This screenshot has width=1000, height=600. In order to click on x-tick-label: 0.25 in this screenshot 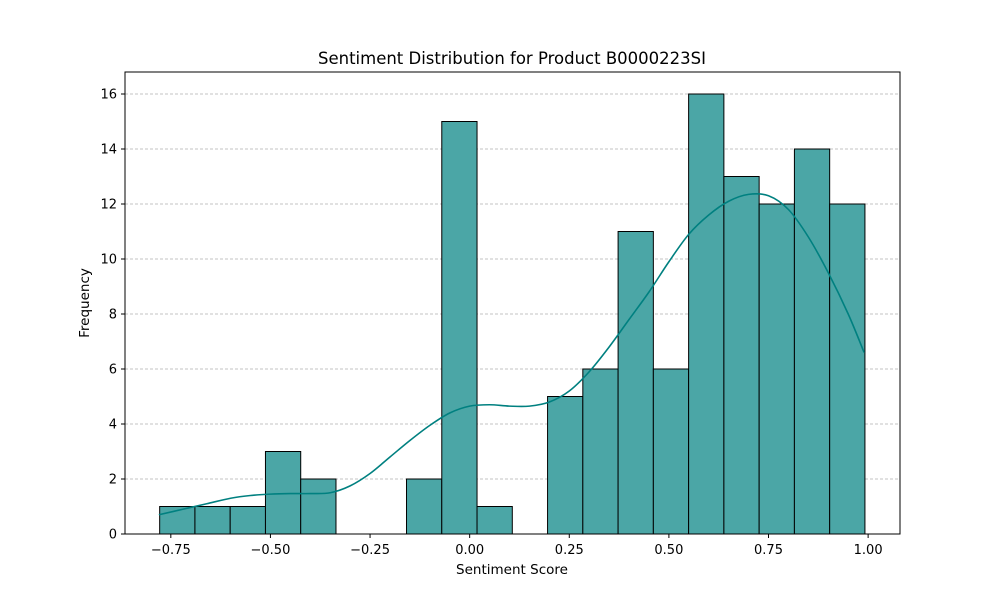, I will do `click(569, 550)`.